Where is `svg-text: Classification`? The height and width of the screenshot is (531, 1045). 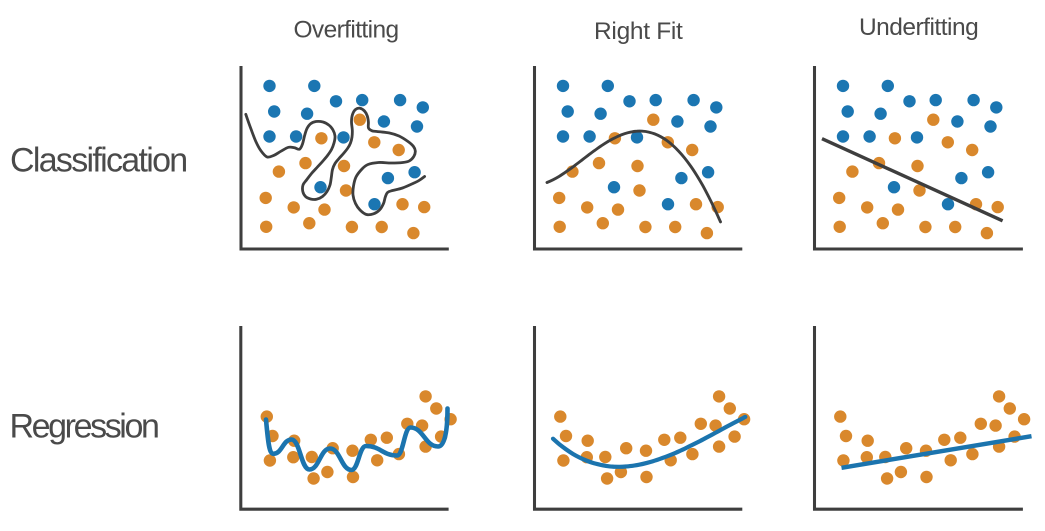
svg-text: Classification is located at coordinates (98, 160).